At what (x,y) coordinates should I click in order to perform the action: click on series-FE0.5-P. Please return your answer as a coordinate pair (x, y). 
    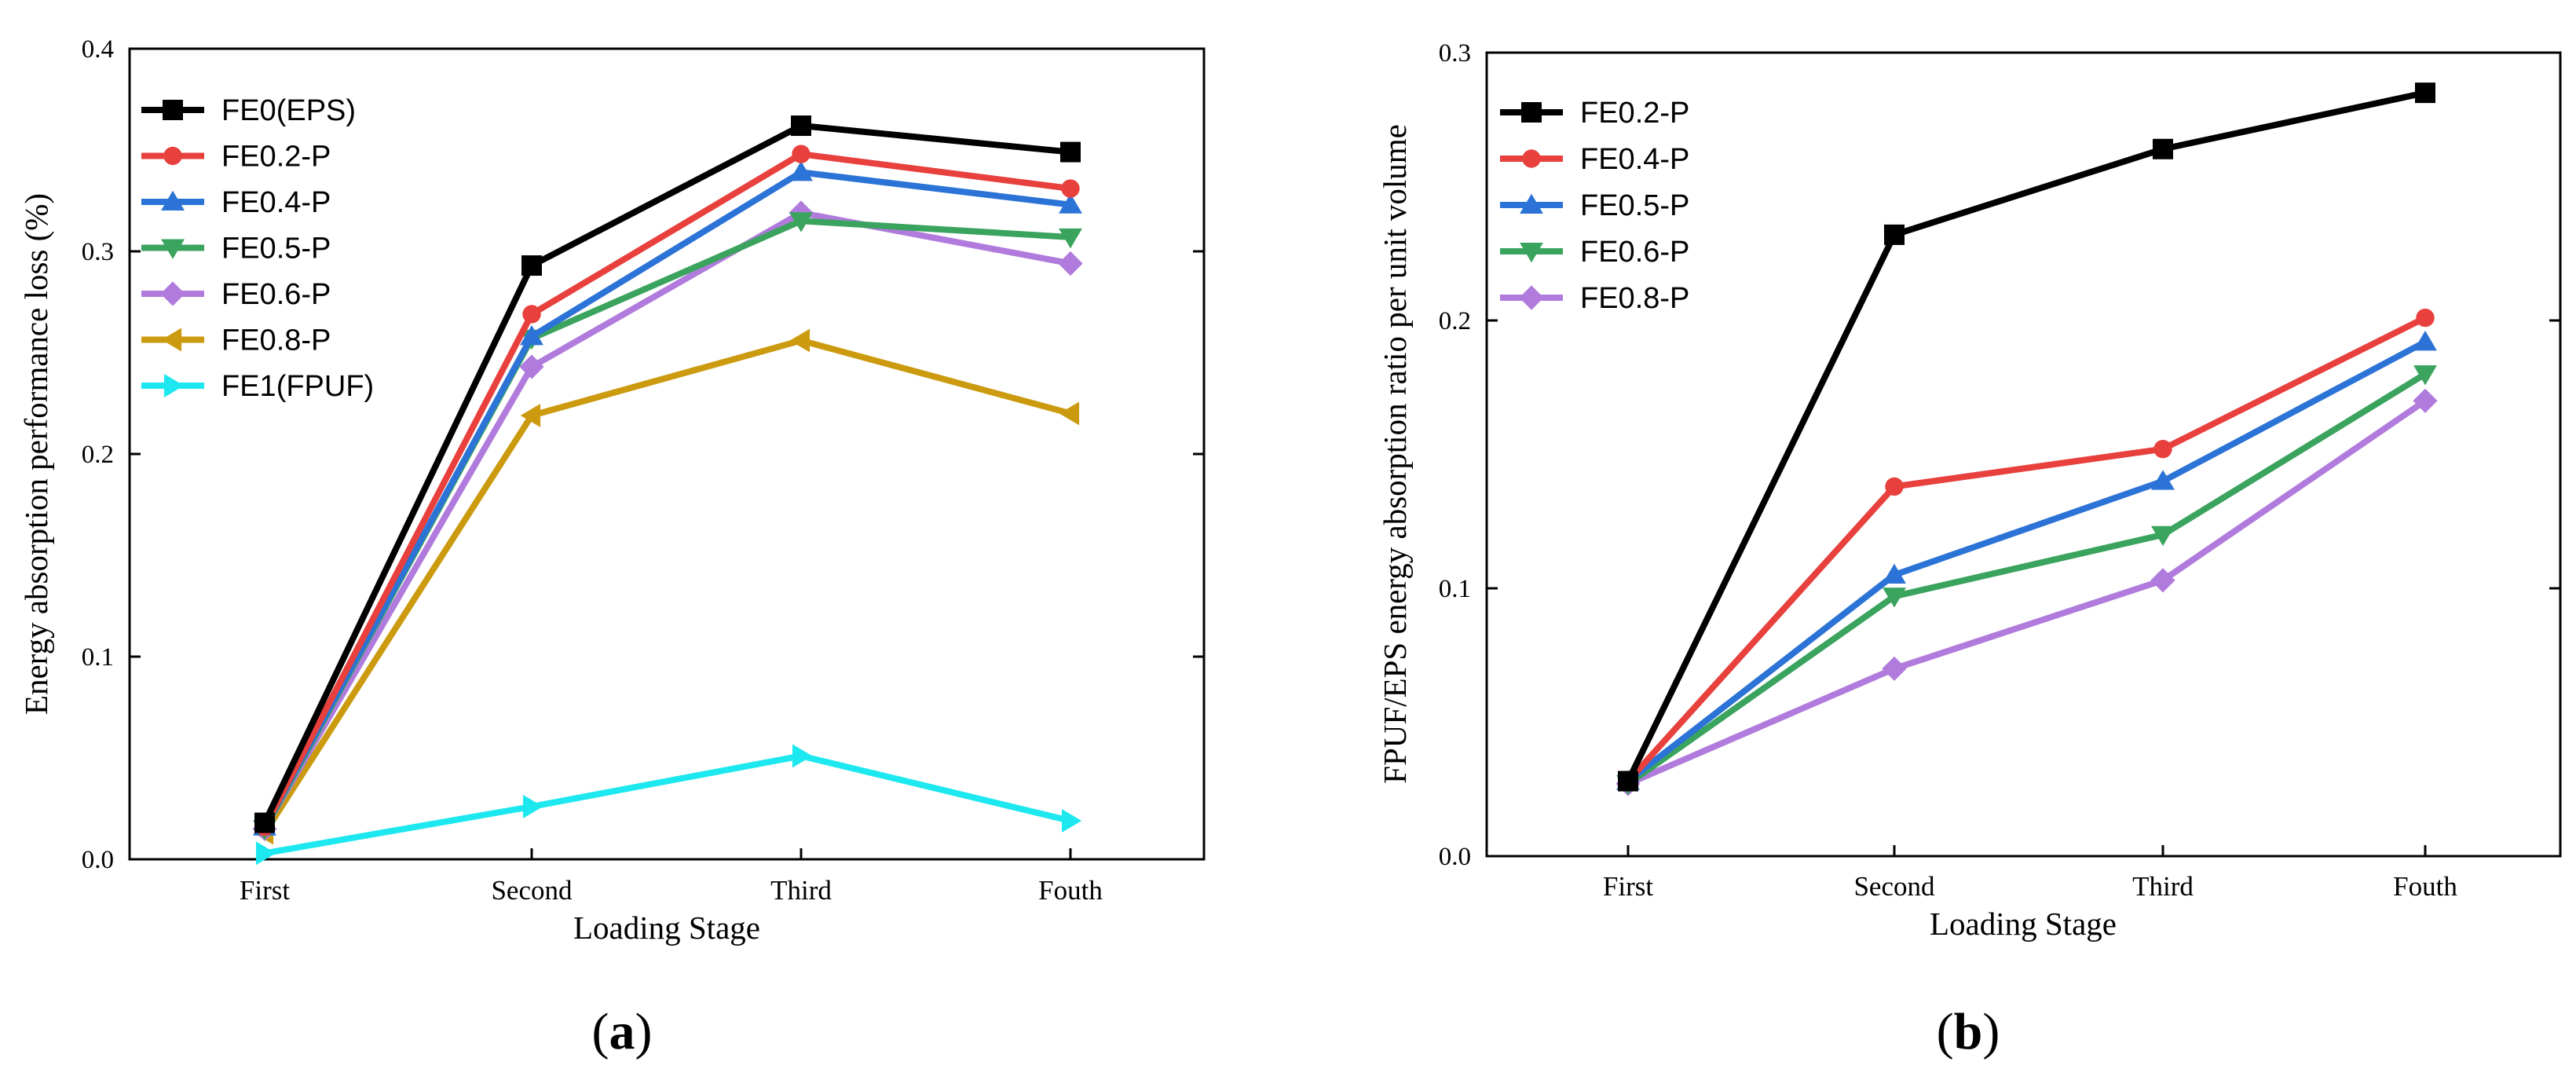
    Looking at the image, I should click on (2027, 560).